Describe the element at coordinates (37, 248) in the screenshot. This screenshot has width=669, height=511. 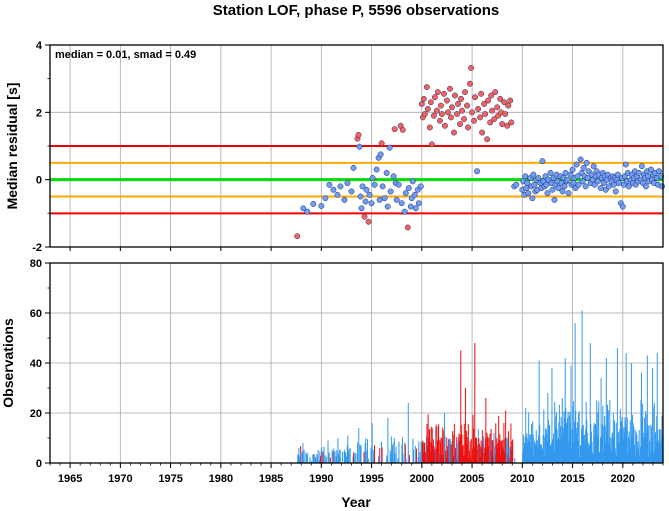
I see `residual-y-tick-label: -2` at that location.